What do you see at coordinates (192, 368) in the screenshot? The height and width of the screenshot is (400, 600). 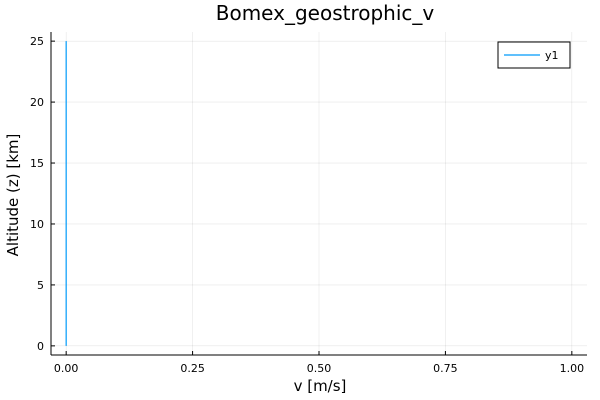 I see `x-tick-label-1: 0.25` at bounding box center [192, 368].